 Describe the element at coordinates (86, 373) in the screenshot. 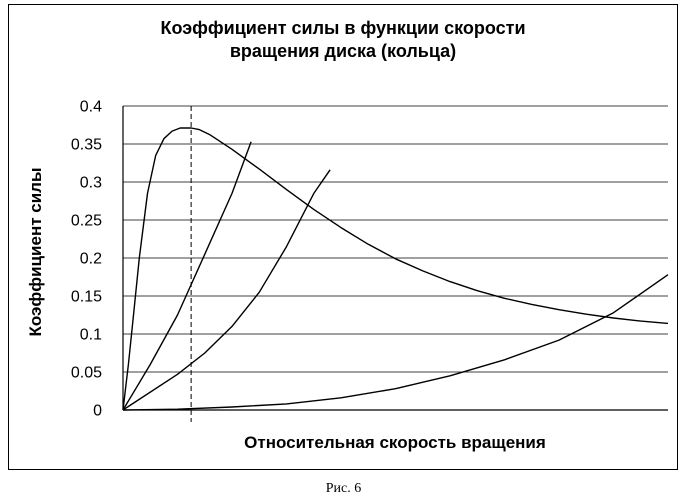

I see `y-tick-label: 0.05` at that location.